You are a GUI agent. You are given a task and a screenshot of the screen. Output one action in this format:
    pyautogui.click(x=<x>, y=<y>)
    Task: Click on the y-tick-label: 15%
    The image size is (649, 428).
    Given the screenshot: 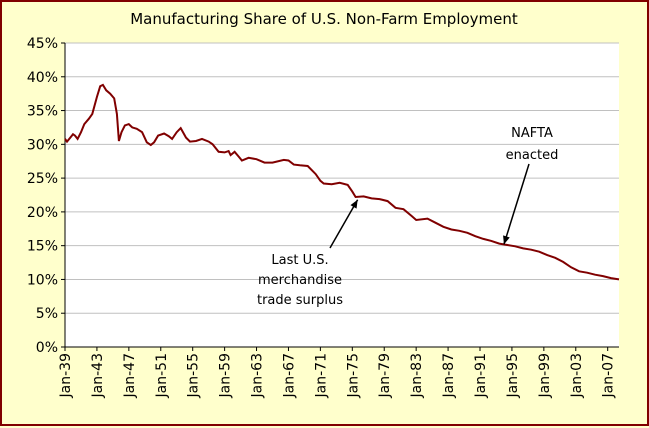 What is the action you would take?
    pyautogui.click(x=42, y=247)
    